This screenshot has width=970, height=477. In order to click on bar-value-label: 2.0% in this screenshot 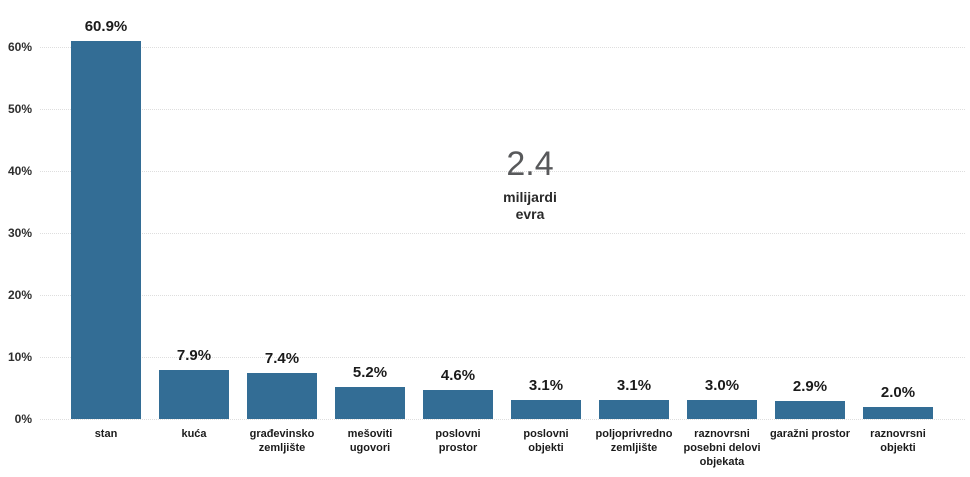, I will do `click(898, 392)`.